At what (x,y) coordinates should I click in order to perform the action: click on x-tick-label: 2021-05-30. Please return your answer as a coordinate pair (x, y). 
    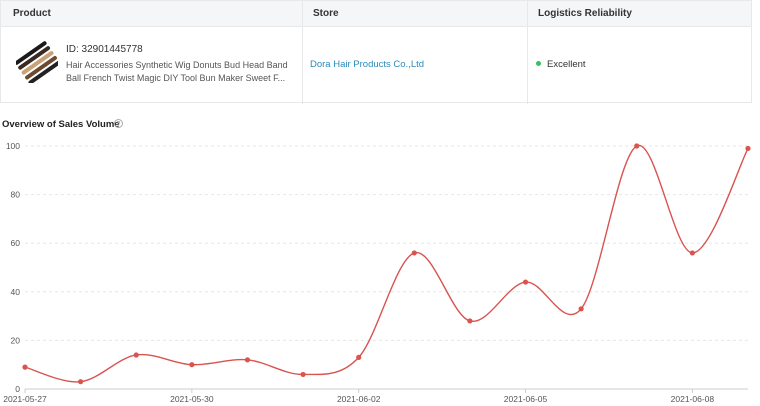
    Looking at the image, I should click on (192, 399).